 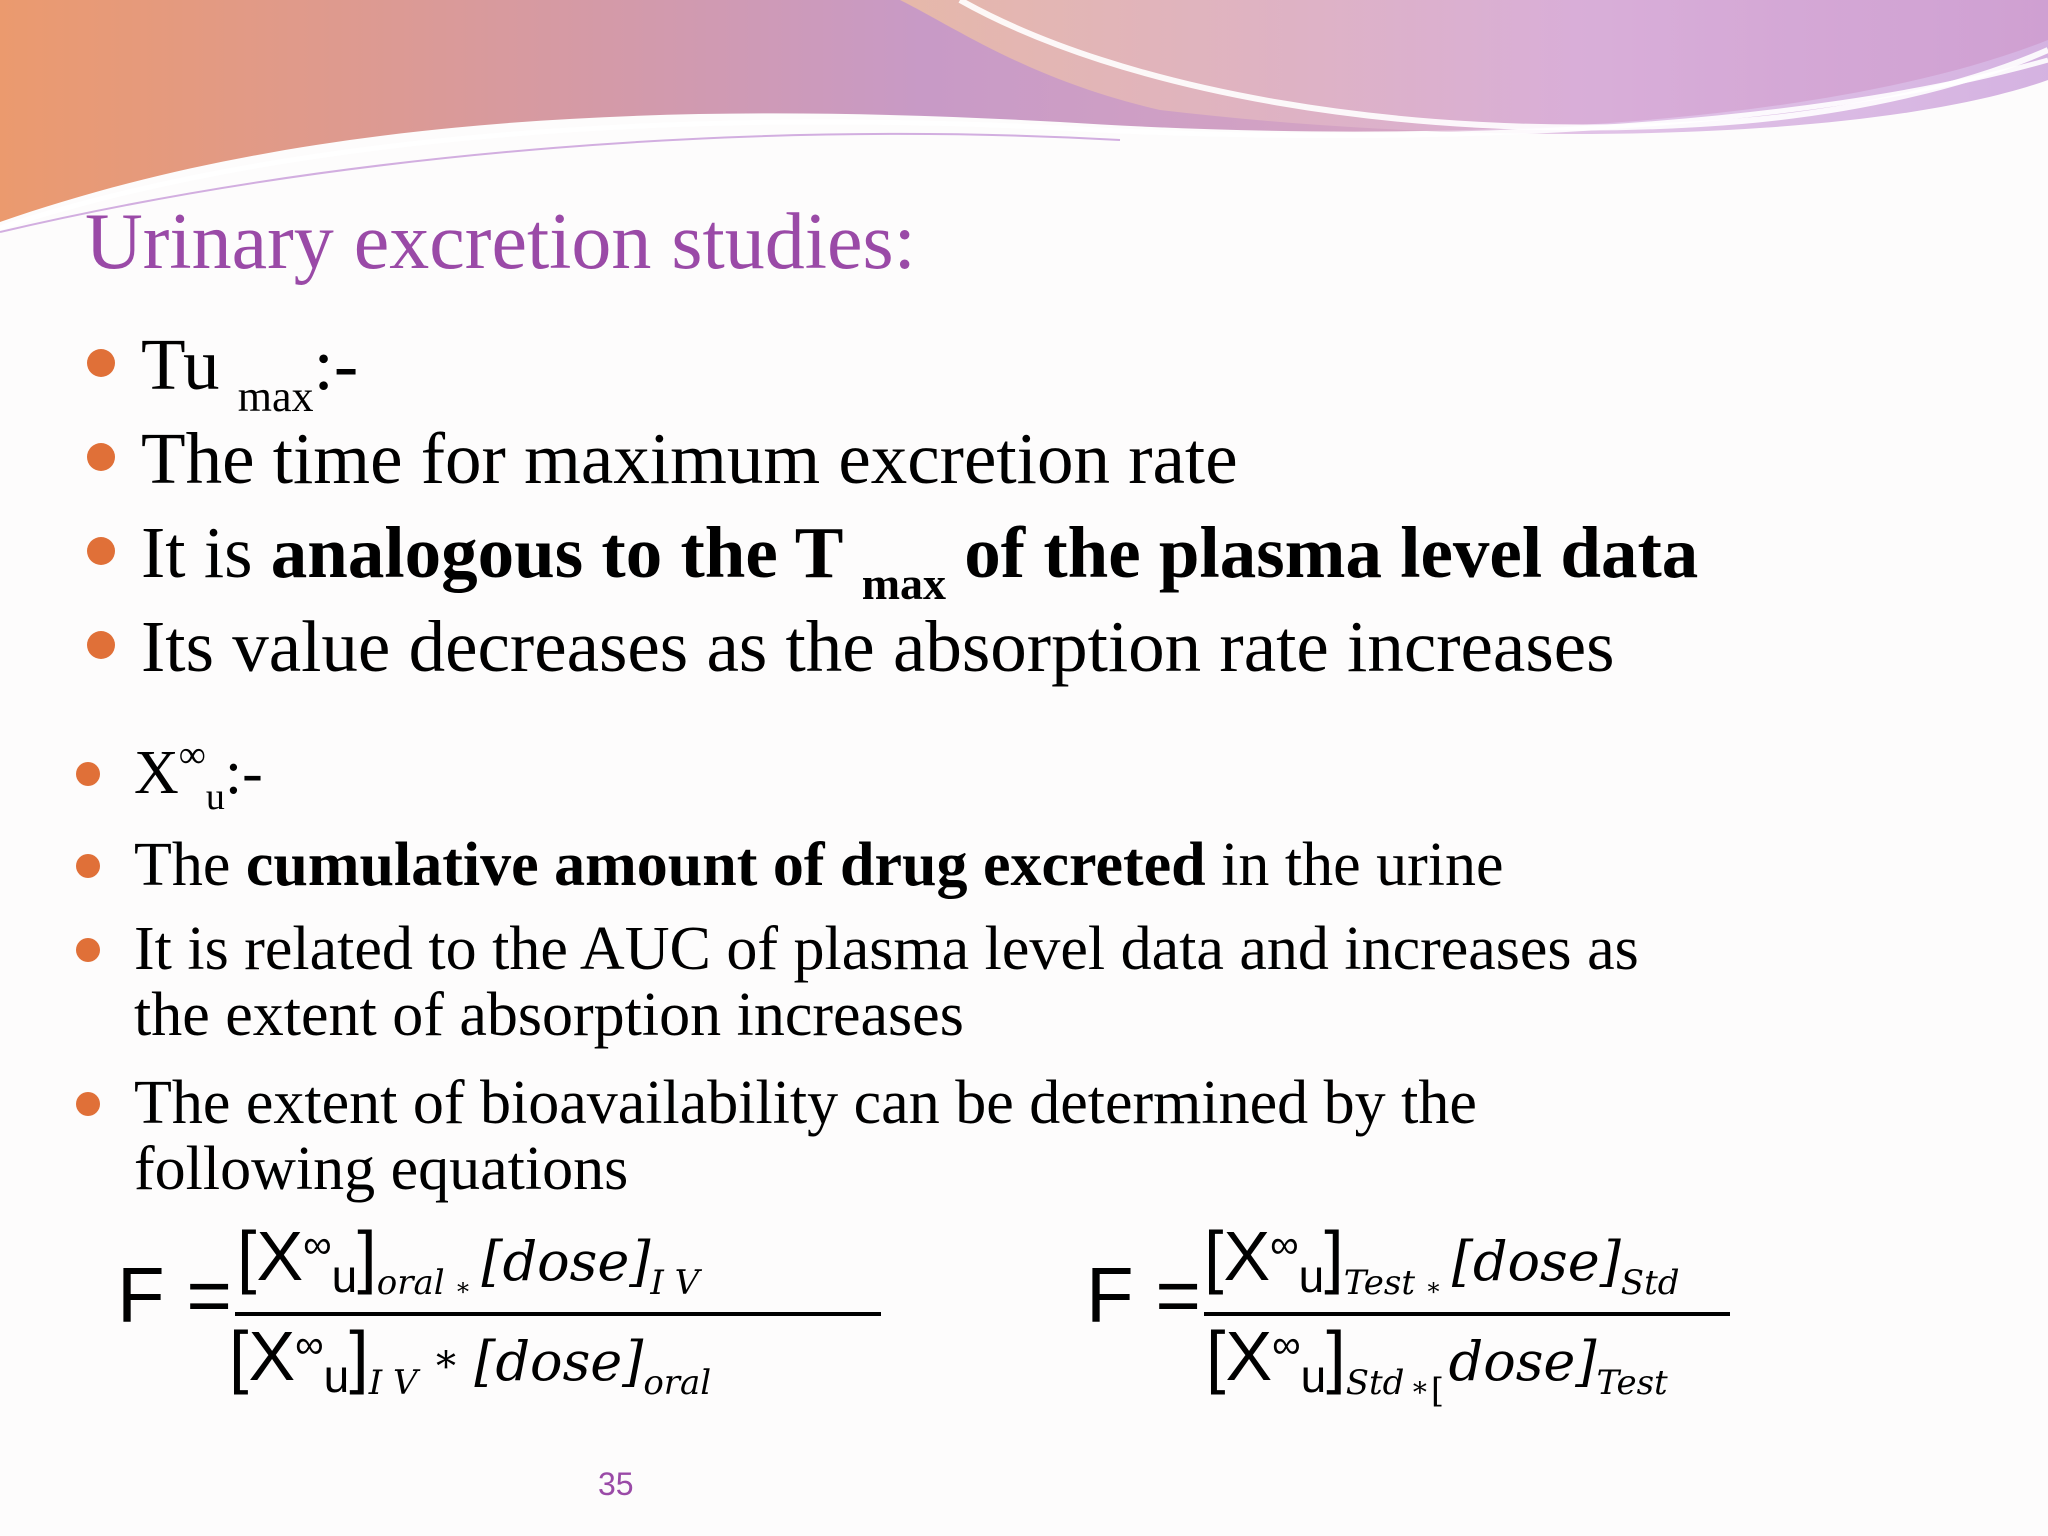 What do you see at coordinates (855, 776) in the screenshot?
I see `xu-heading: X∞u:-` at bounding box center [855, 776].